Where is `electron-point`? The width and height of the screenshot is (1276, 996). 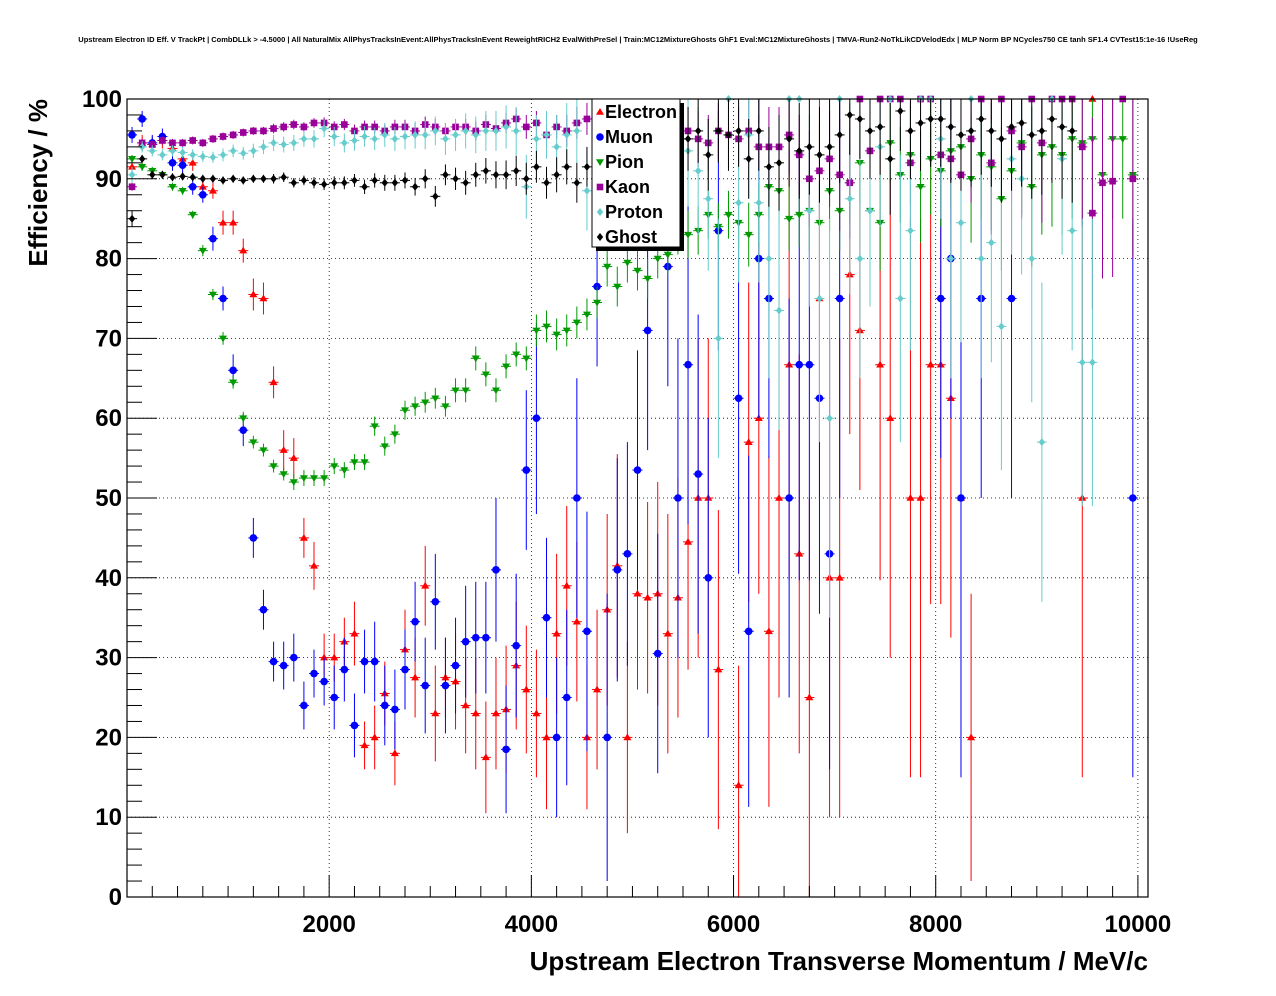
electron-point is located at coordinates (536, 713).